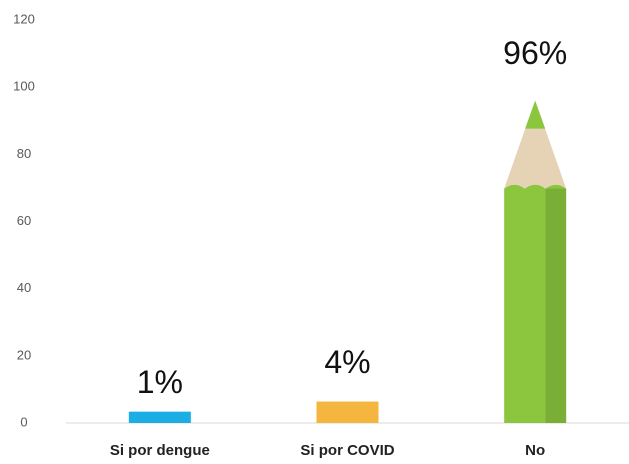 Image resolution: width=629 pixels, height=464 pixels. Describe the element at coordinates (556, 305) in the screenshot. I see `pencil-shade` at that location.